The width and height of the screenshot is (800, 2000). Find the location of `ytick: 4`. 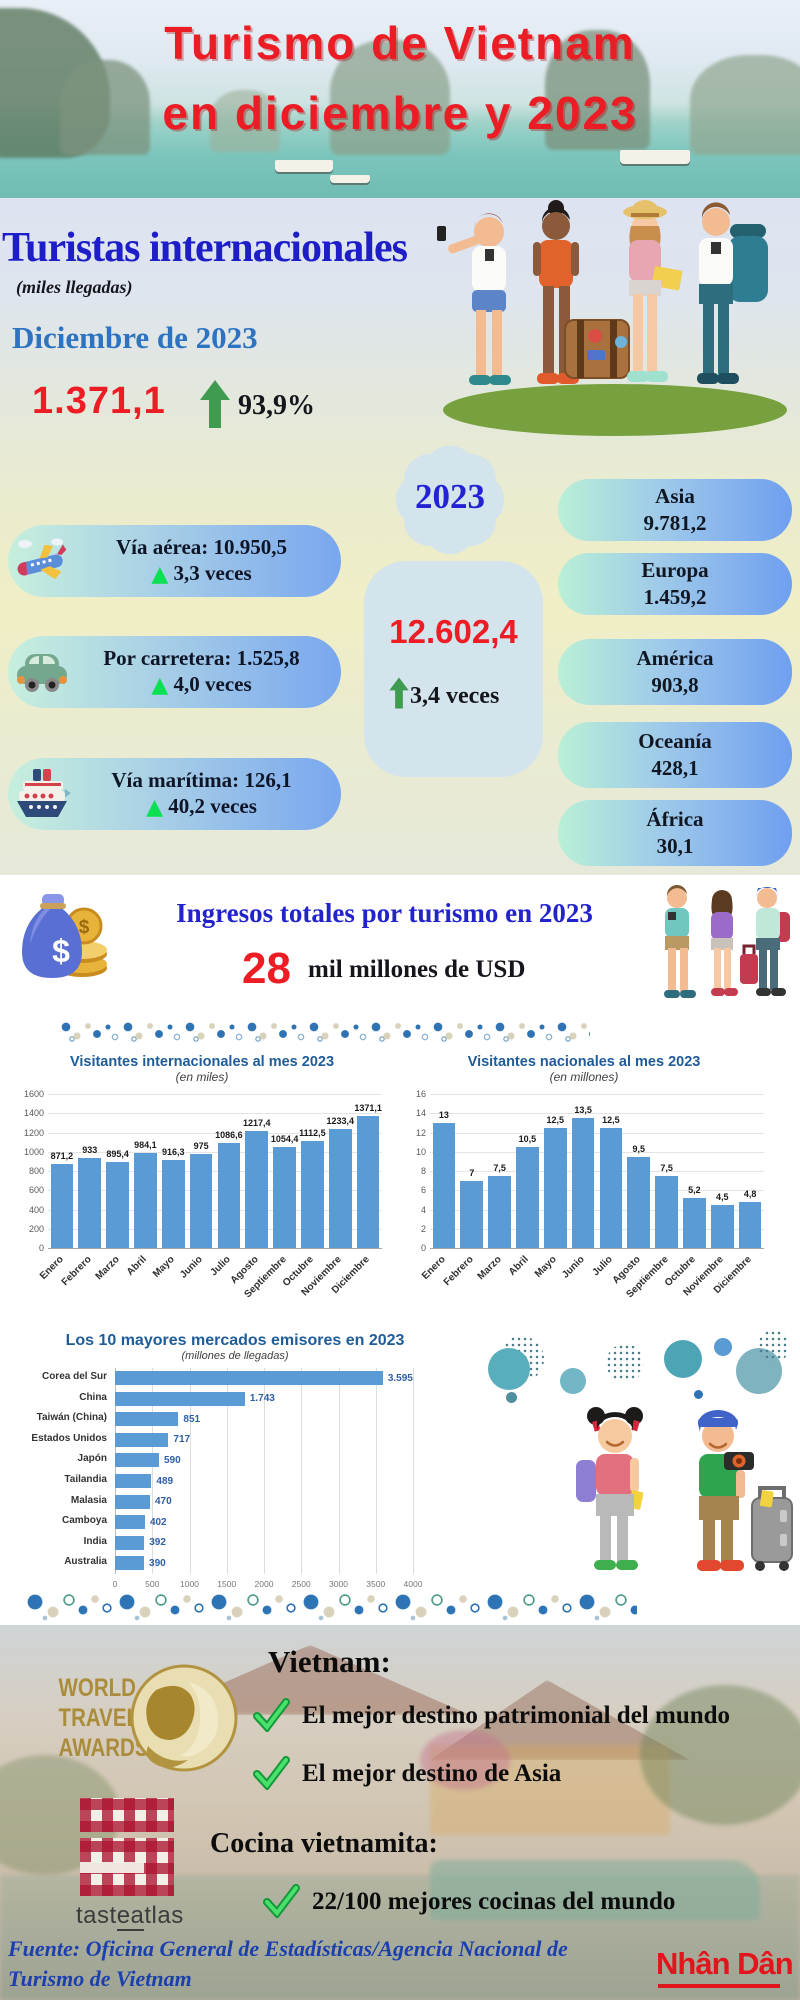

ytick: 4 is located at coordinates (423, 1209).